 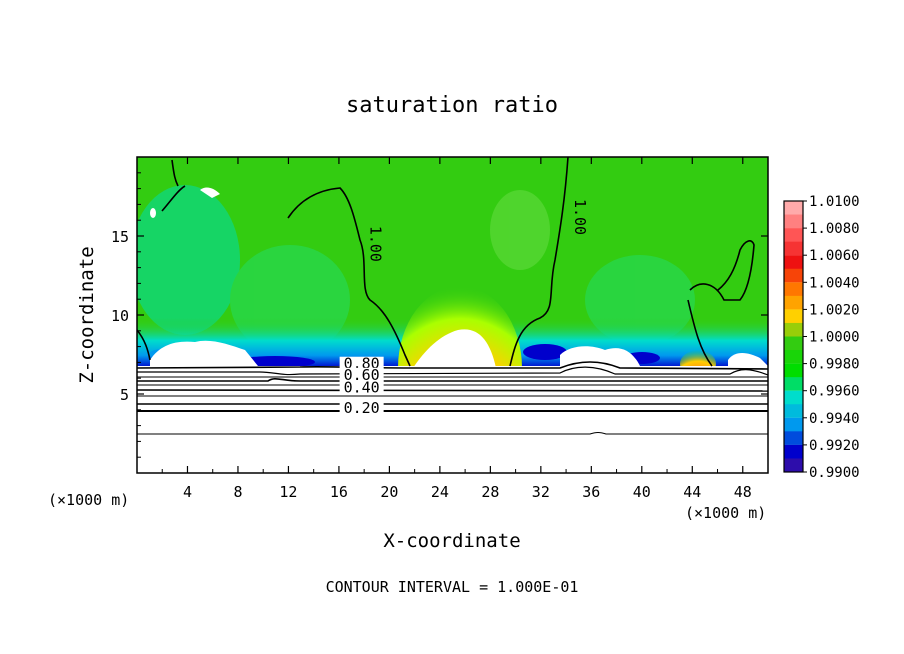 I want to click on contour-label: 0.60, so click(x=362, y=375).